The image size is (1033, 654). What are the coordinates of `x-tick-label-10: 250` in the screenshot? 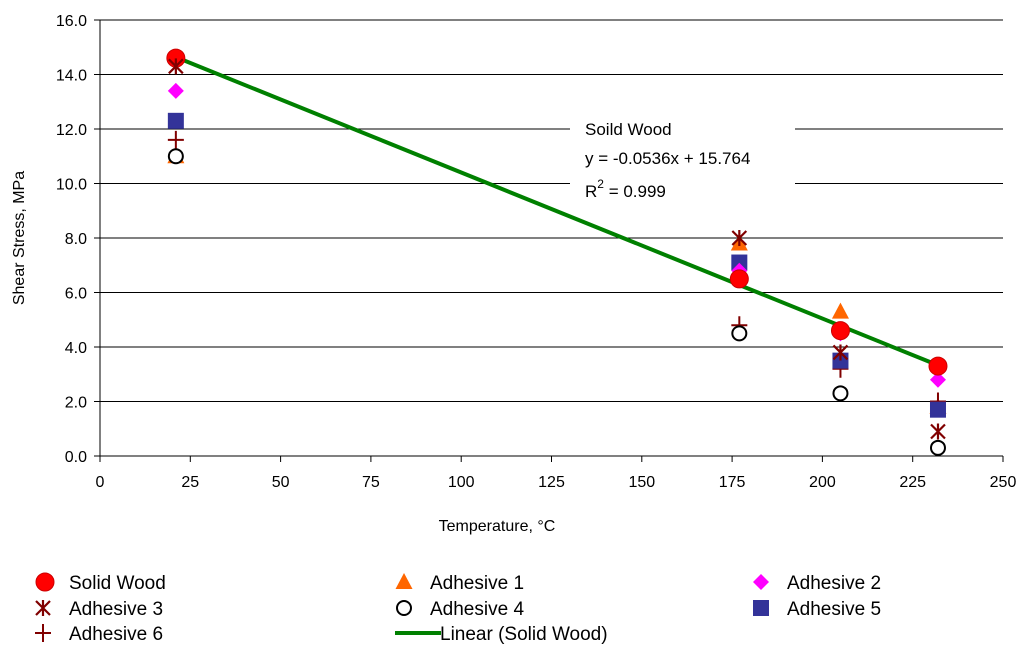 It's located at (1003, 482).